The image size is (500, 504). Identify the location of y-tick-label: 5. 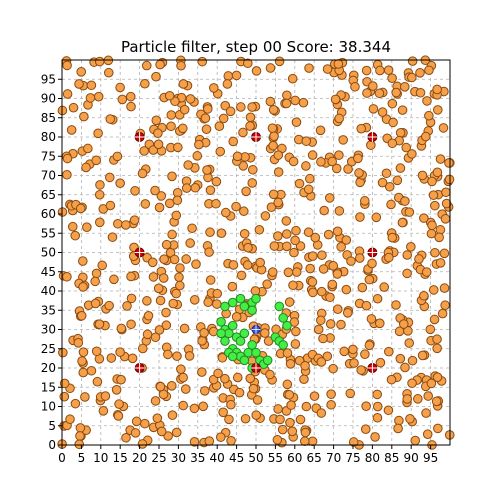
(52, 426).